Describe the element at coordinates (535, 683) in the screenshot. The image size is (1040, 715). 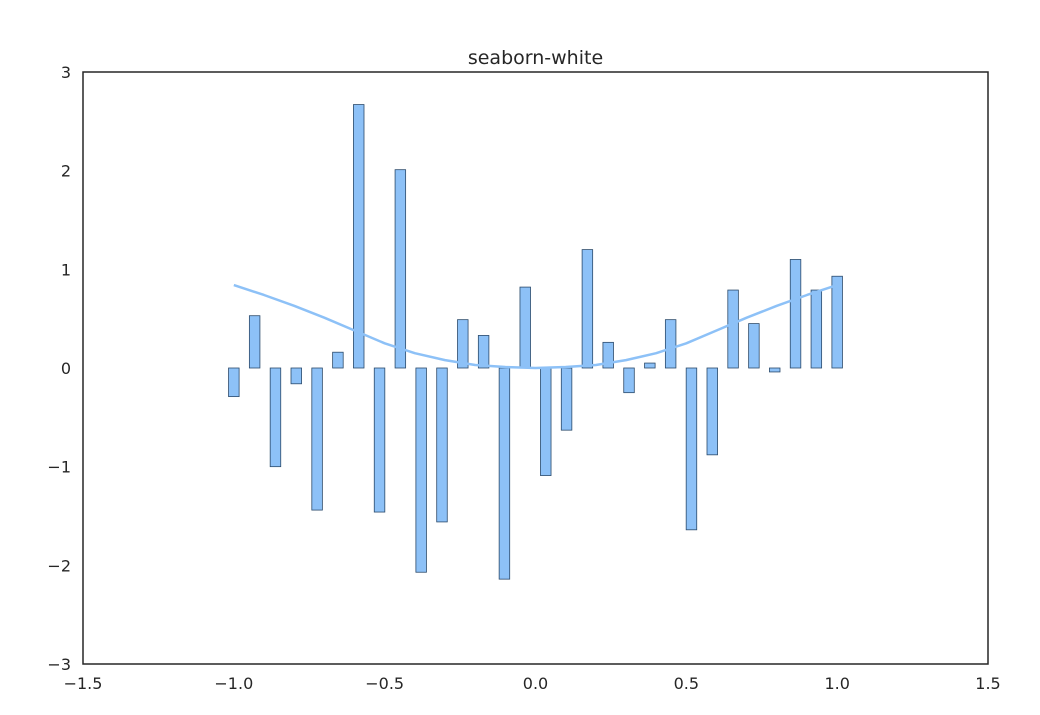
I see `x-tick-label: 0.0` at that location.